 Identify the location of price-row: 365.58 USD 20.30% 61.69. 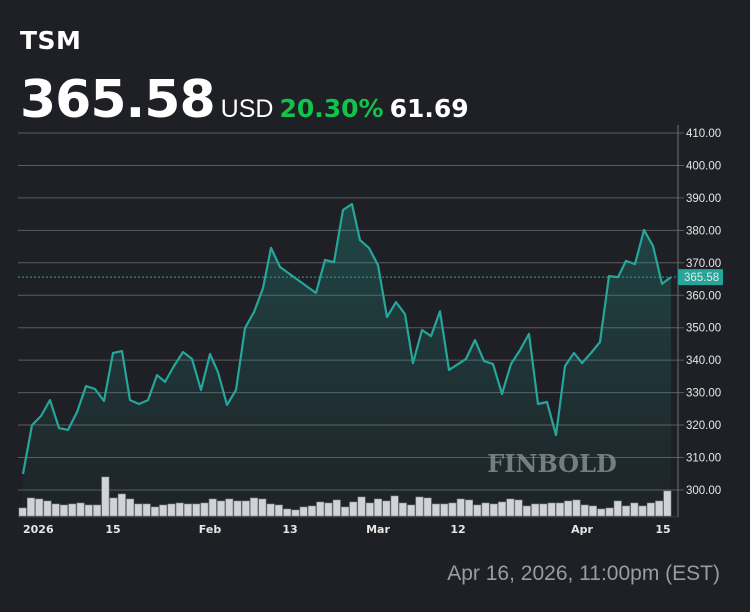
(244, 100).